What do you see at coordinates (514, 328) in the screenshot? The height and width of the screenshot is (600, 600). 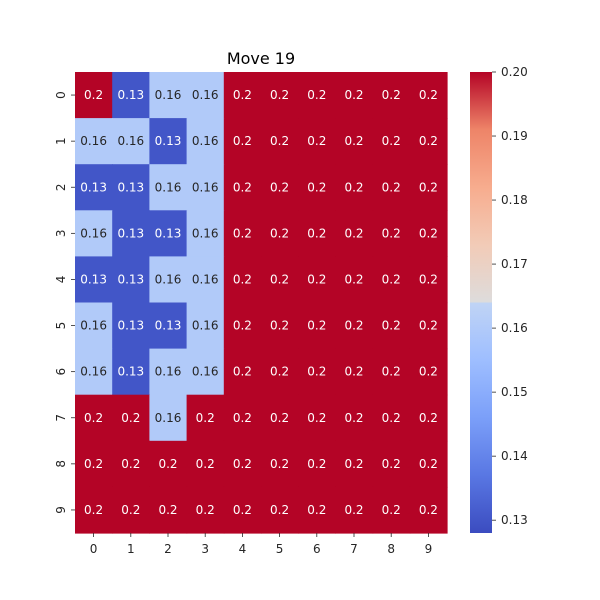 I see `colorbar-tick-label: 0.16` at bounding box center [514, 328].